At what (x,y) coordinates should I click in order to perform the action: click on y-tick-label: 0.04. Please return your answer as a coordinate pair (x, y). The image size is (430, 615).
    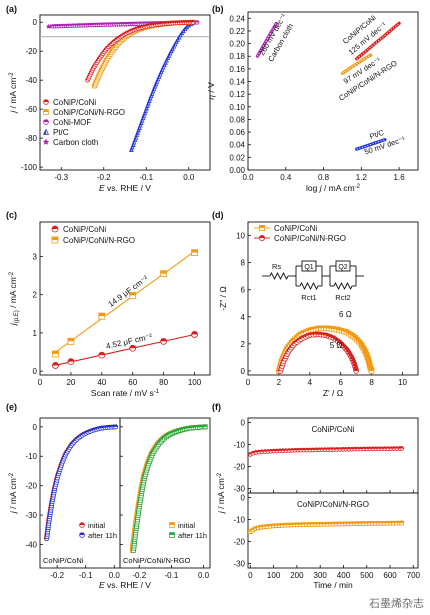
    Looking at the image, I should click on (237, 145).